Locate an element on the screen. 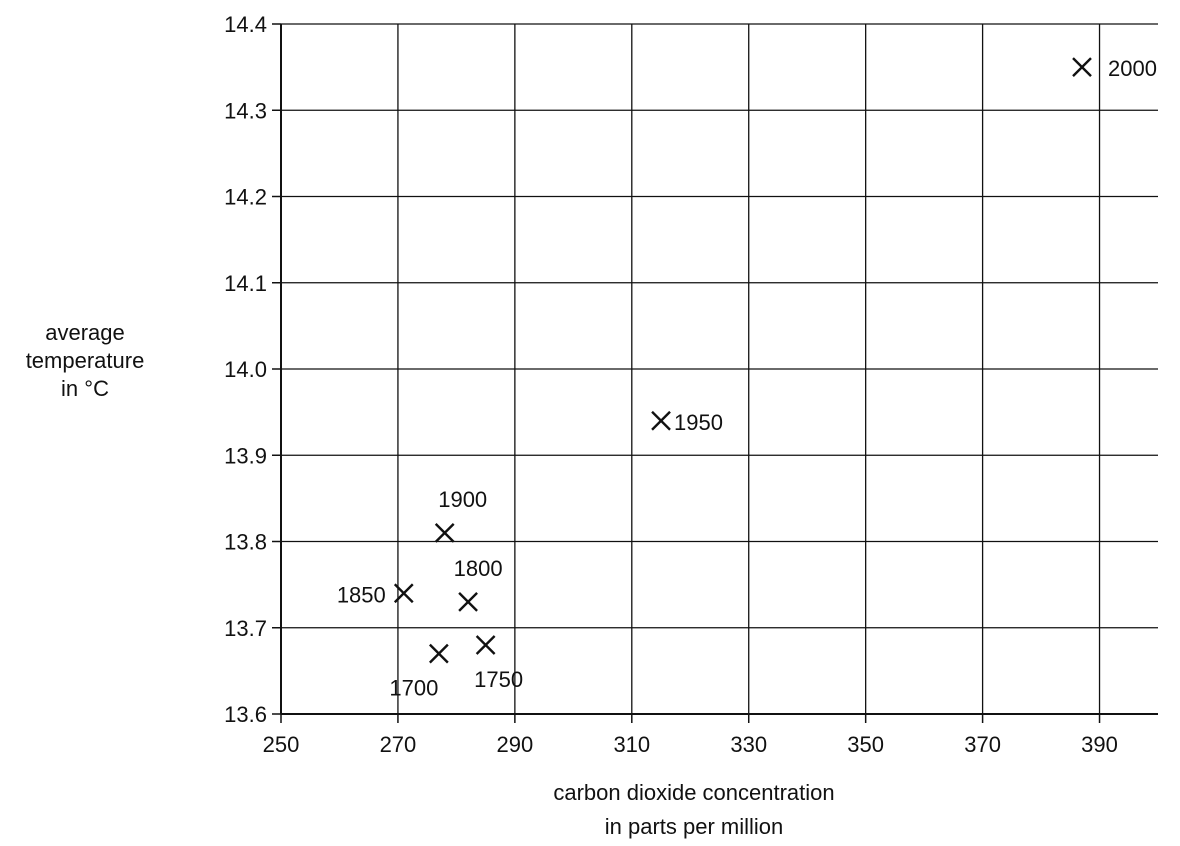  data-point: 1950 is located at coordinates (687, 422).